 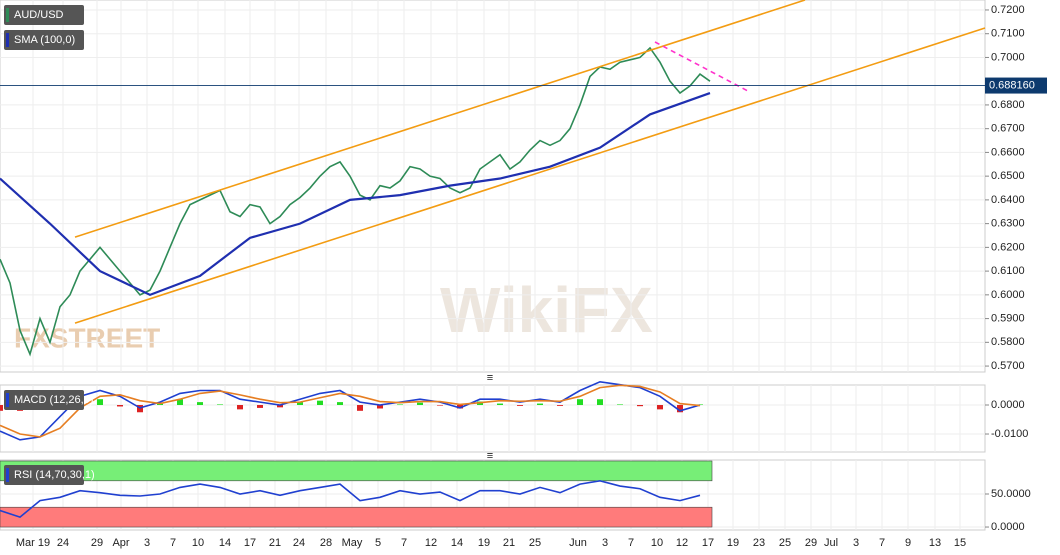 What do you see at coordinates (1008, 318) in the screenshot?
I see `y-tick-label: 0.5900` at bounding box center [1008, 318].